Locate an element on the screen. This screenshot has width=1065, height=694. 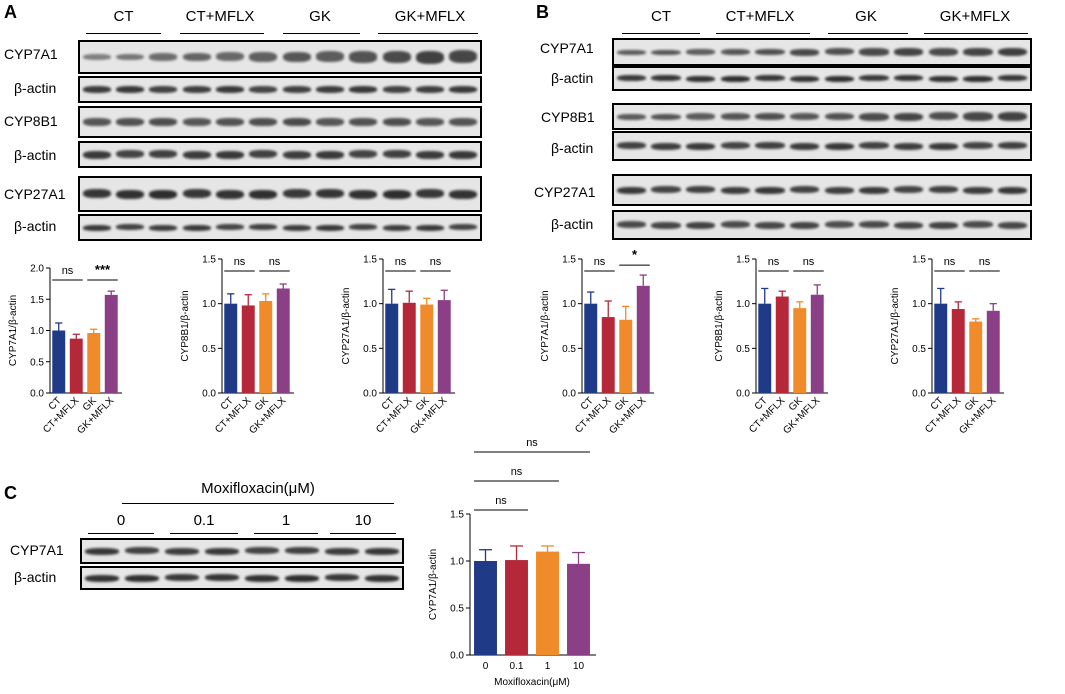
x-tick-label: 0.1 is located at coordinates (517, 666).